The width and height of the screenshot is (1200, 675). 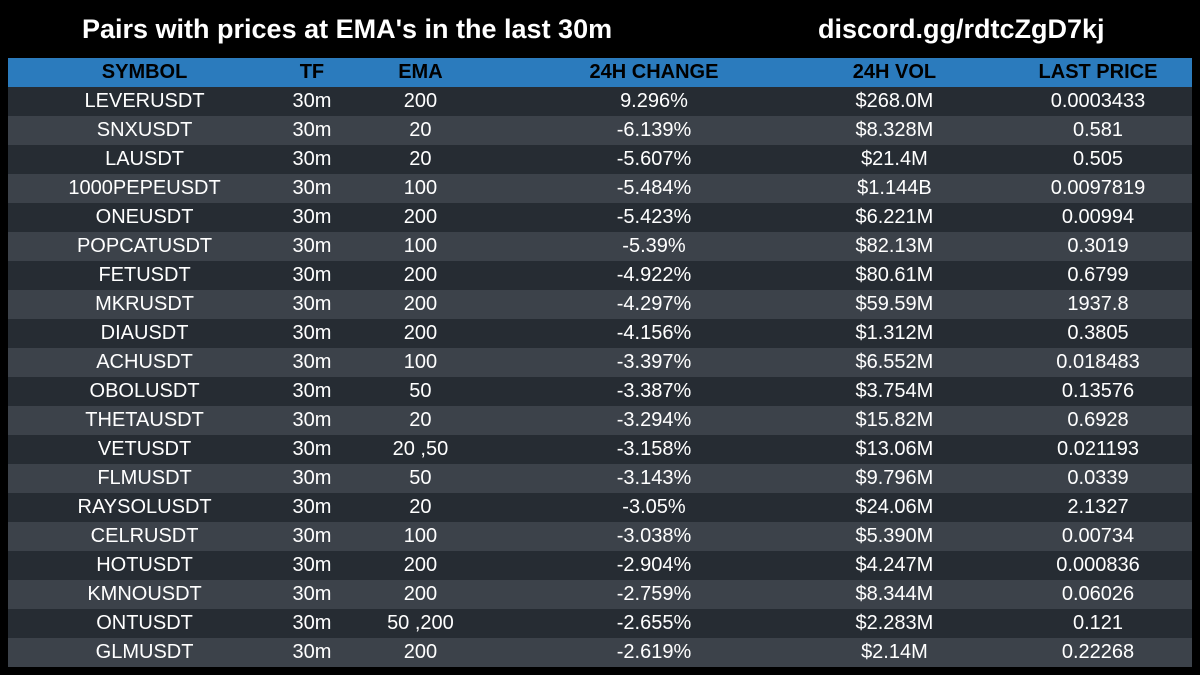 I want to click on cell-24h-vol: $6.221M, so click(x=894, y=217).